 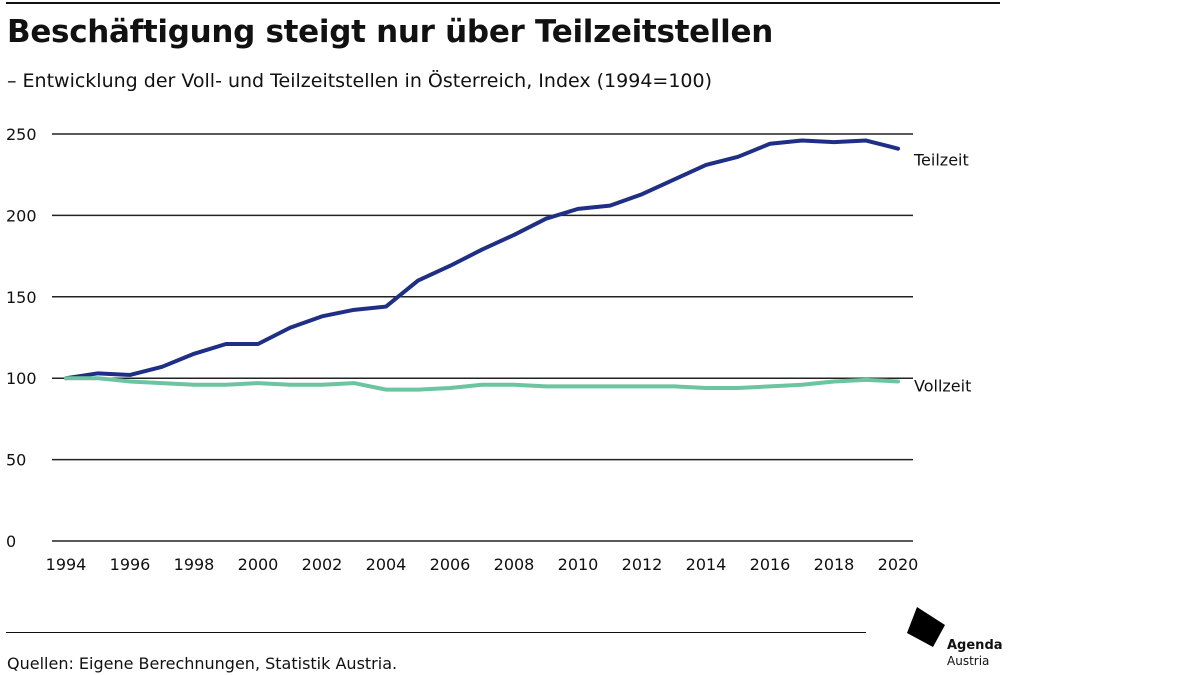 What do you see at coordinates (11, 541) in the screenshot?
I see `y-tick-label: 0` at bounding box center [11, 541].